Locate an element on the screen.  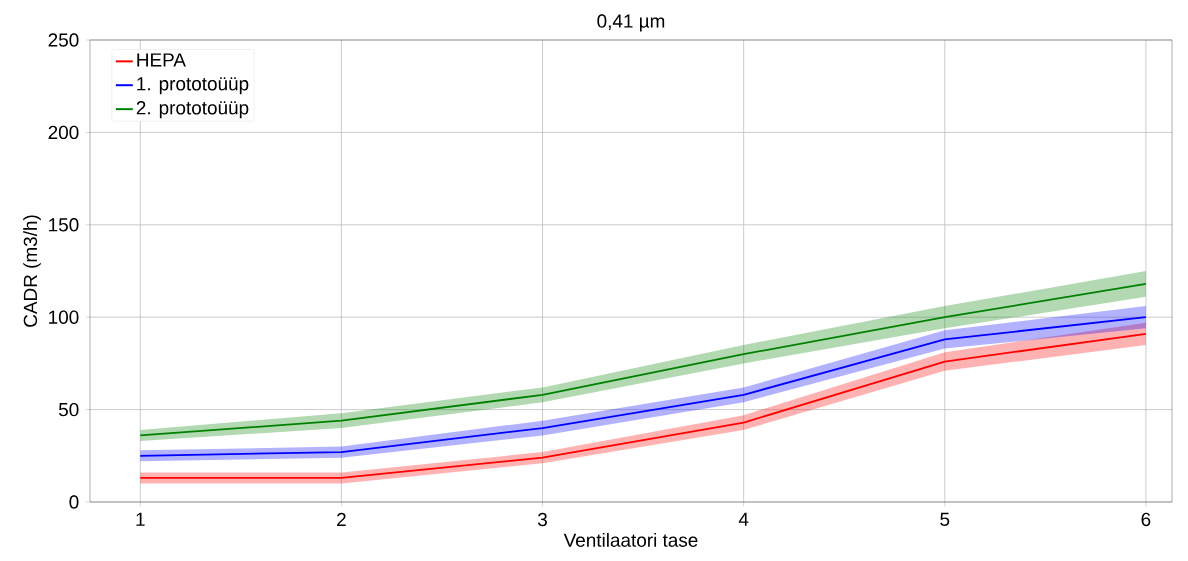
x-axis-title: Ventilaatori tase is located at coordinates (630, 539).